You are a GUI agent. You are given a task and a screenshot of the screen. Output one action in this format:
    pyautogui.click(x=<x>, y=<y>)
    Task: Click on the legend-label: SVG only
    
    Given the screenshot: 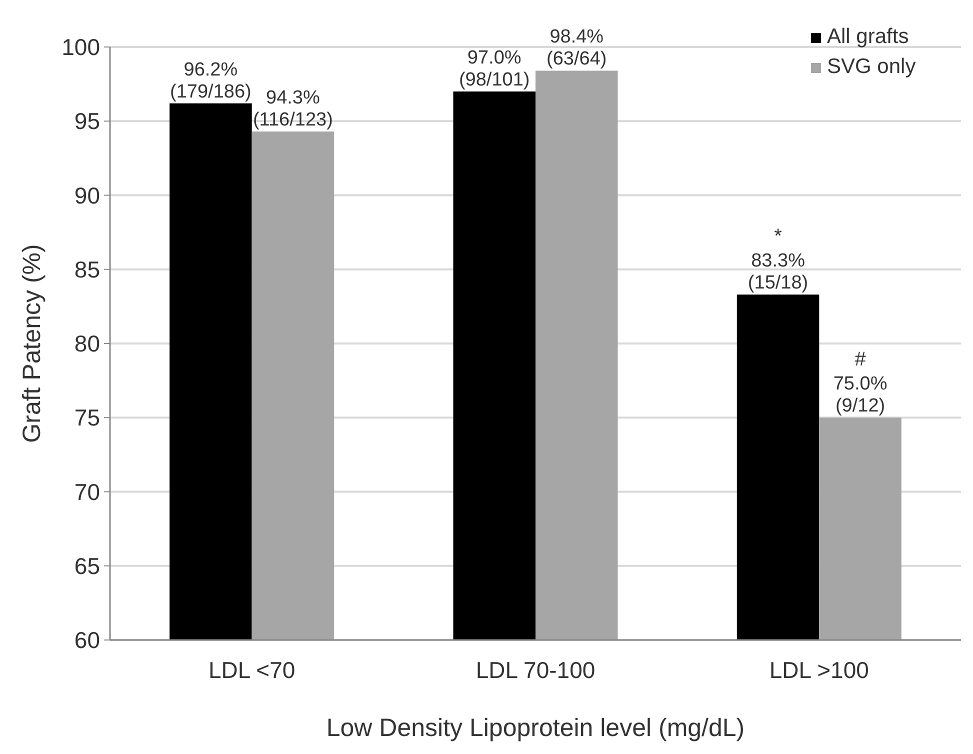 What is the action you would take?
    pyautogui.click(x=871, y=66)
    